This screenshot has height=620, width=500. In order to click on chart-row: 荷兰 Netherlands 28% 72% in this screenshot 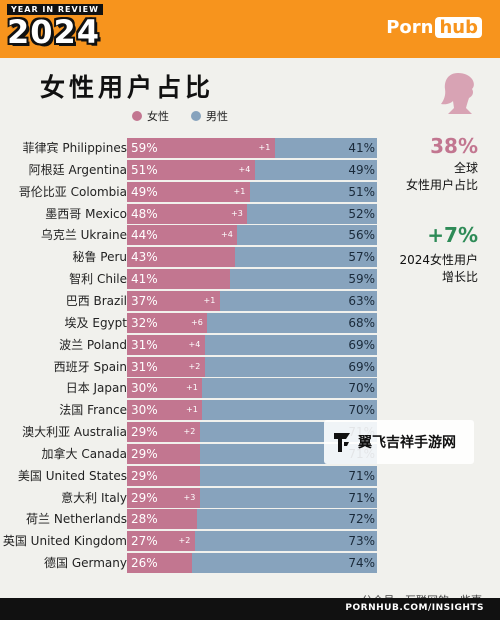, I will do `click(190, 519)`.